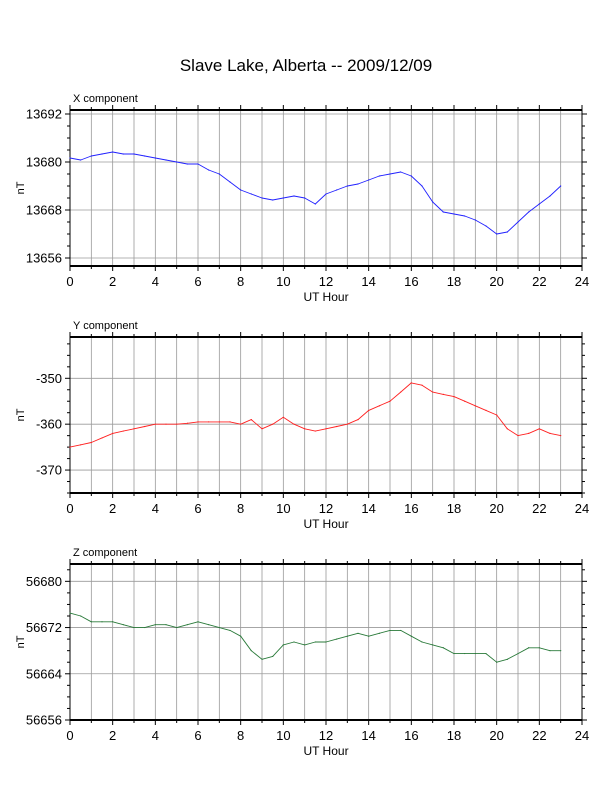 Image resolution: width=612 pixels, height=792 pixels. Describe the element at coordinates (197, 508) in the screenshot. I see `x-tick-label: 6` at that location.